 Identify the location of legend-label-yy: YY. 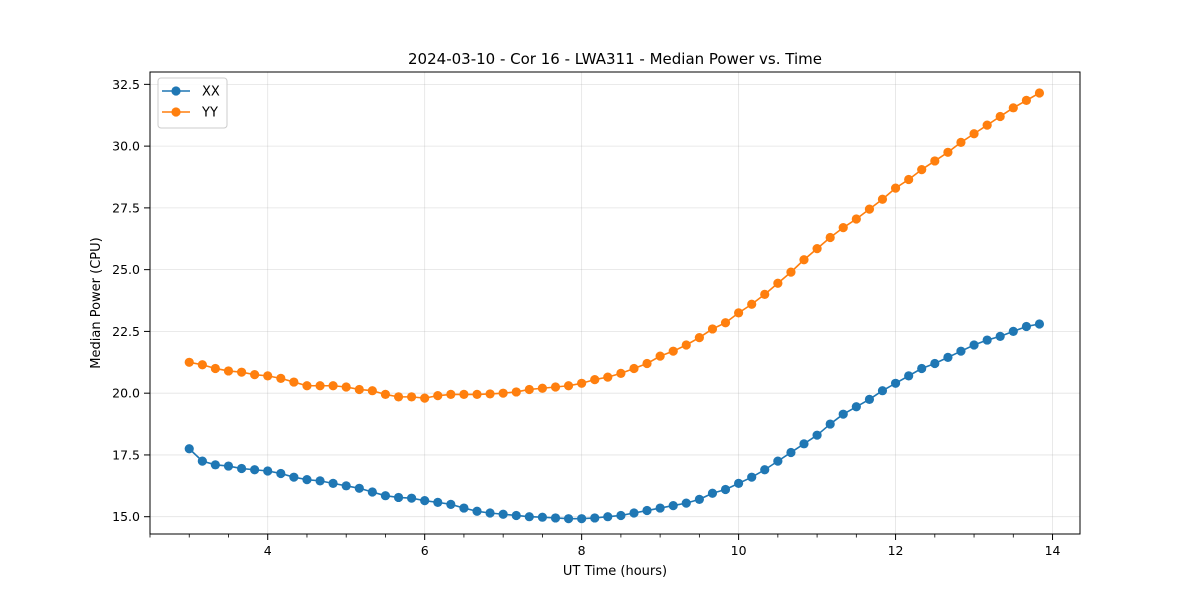
(209, 113).